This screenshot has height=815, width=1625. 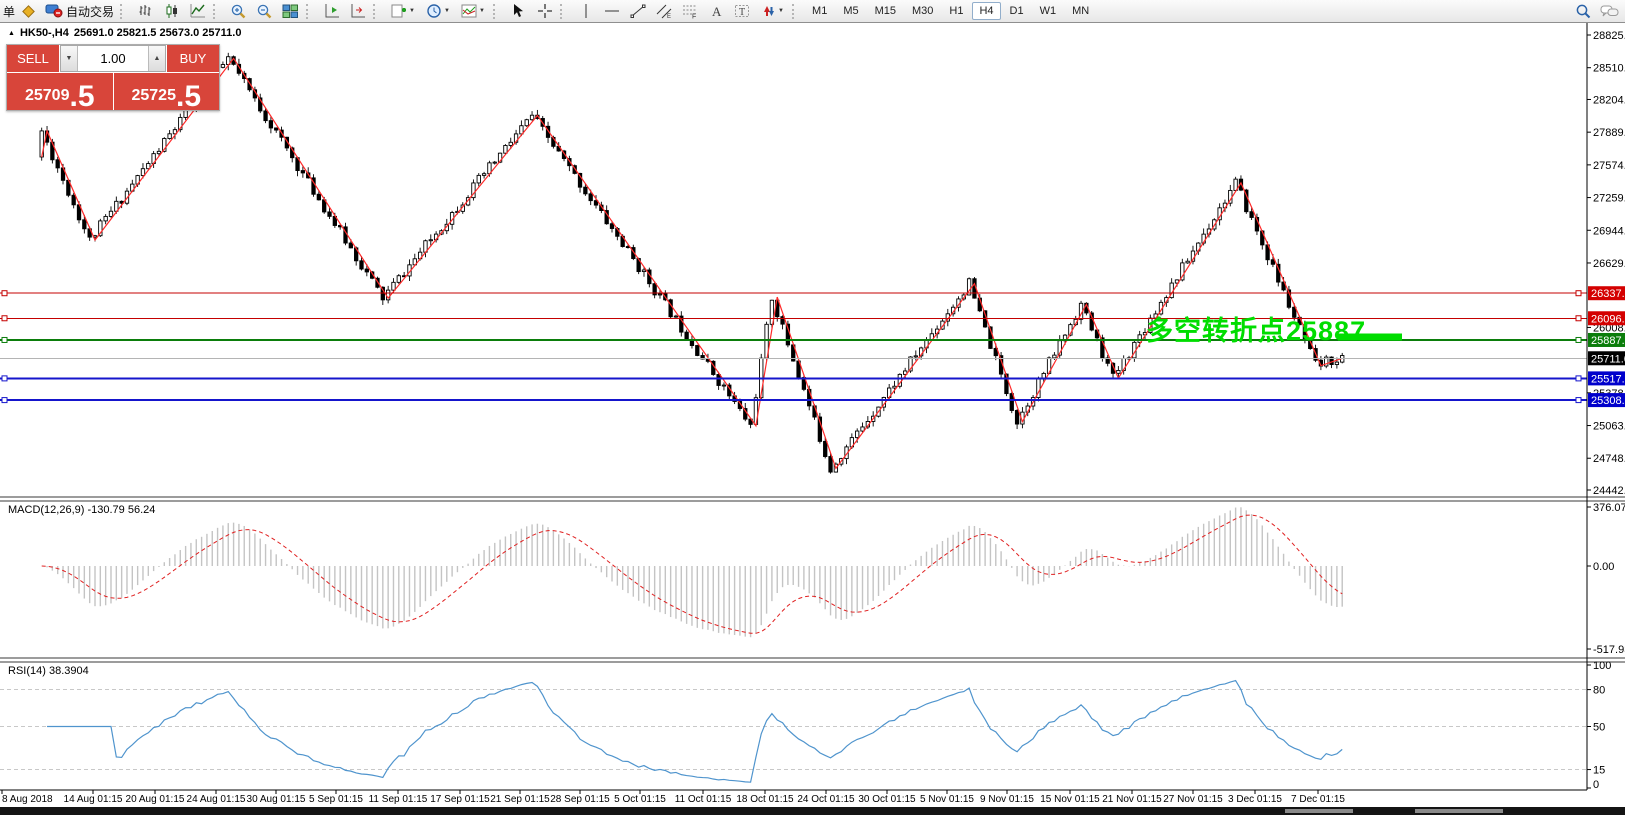 I want to click on svg-text: 25887.2, so click(x=1608, y=341).